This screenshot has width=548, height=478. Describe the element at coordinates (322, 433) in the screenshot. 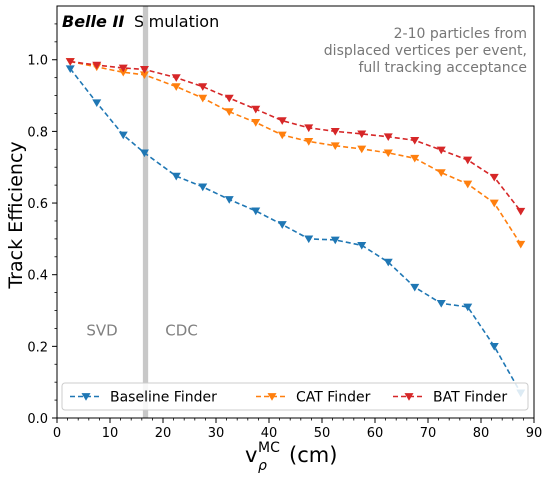

I see `x-tick-label-50: 50` at that location.